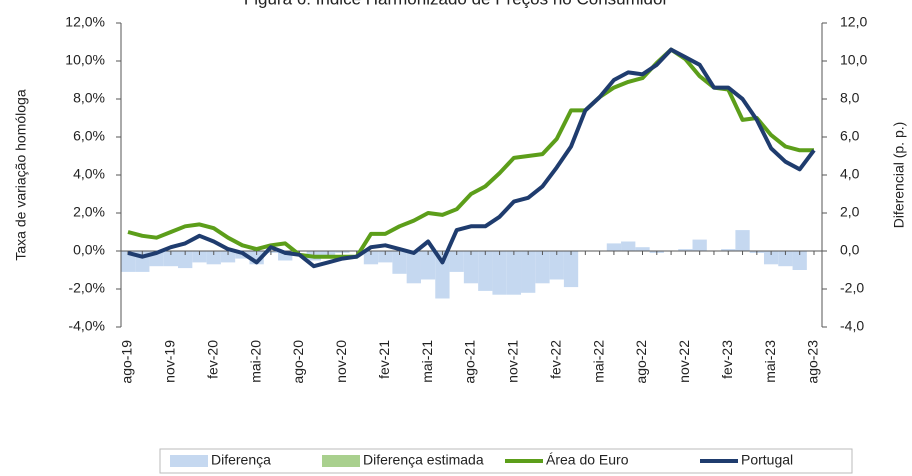  Describe the element at coordinates (85, 22) in the screenshot. I see `y-tick-label: 12,0%` at that location.